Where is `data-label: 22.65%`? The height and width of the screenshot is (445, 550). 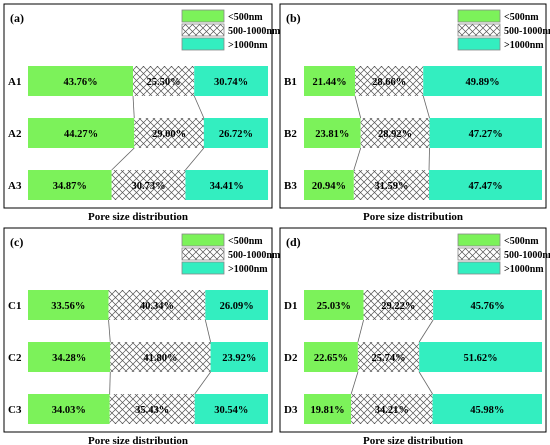 data-label: 22.65% is located at coordinates (331, 358).